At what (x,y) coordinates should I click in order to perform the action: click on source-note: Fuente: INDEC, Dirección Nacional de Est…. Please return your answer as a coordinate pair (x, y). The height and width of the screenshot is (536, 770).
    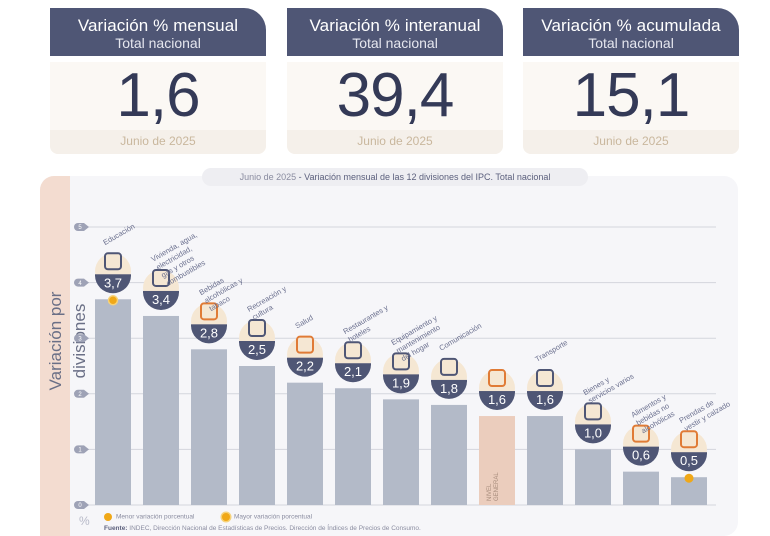
    Looking at the image, I should click on (262, 528).